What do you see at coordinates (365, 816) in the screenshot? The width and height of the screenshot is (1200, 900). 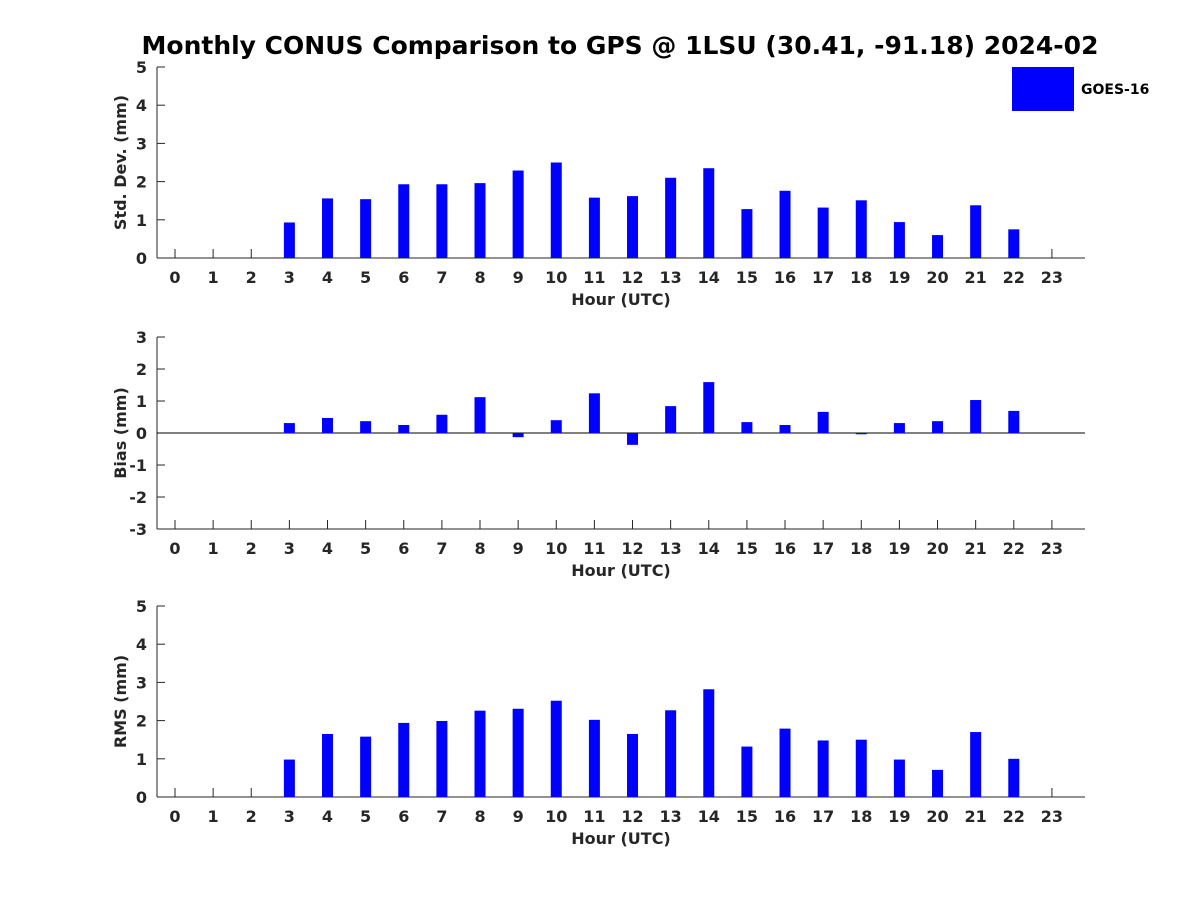 I see `x-tick-label: 5` at bounding box center [365, 816].